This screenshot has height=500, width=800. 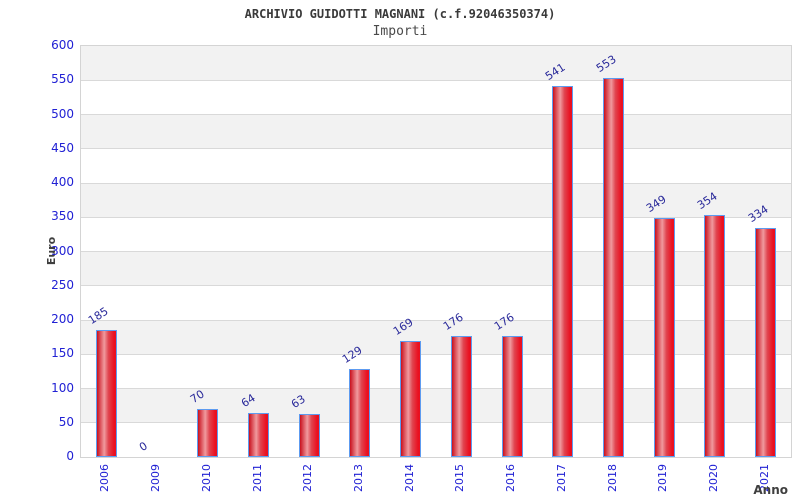 What do you see at coordinates (715, 335) in the screenshot?
I see `bar-2020` at bounding box center [715, 335].